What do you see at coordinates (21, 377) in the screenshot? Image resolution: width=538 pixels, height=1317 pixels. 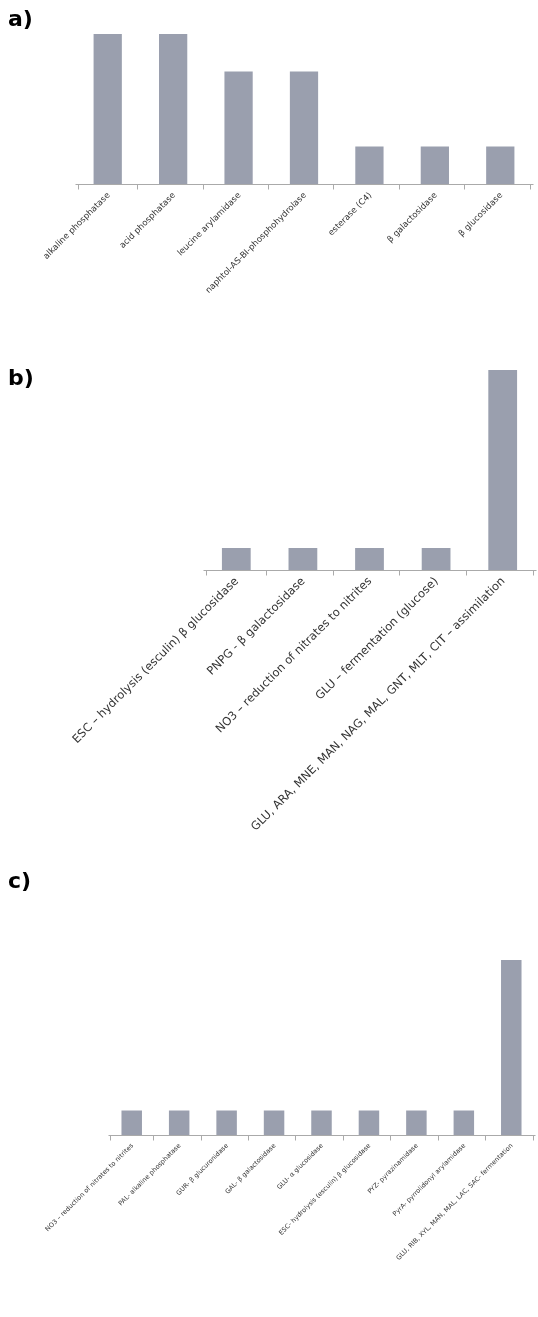 I see `text: b)` at bounding box center [21, 377].